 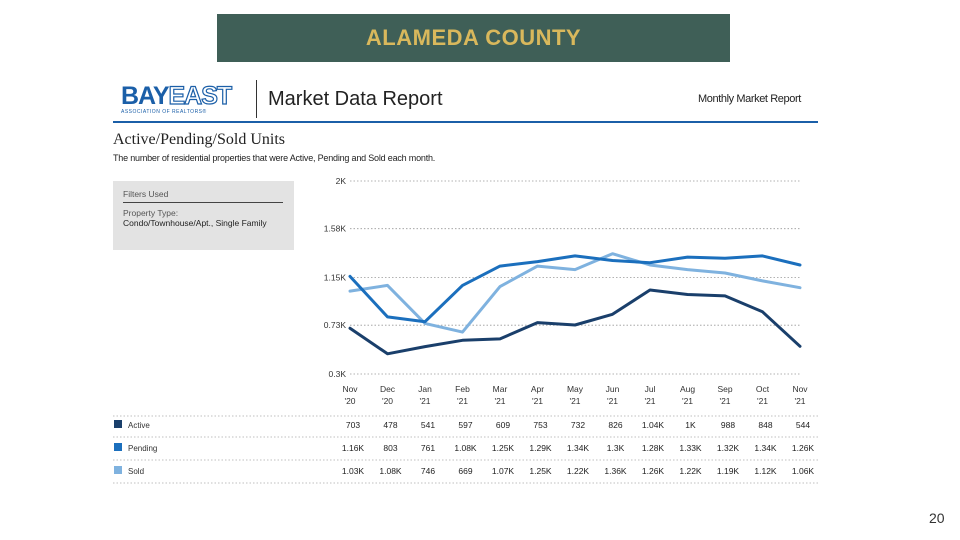 What do you see at coordinates (615, 471) in the screenshot?
I see `data-label: 1.36K` at bounding box center [615, 471].